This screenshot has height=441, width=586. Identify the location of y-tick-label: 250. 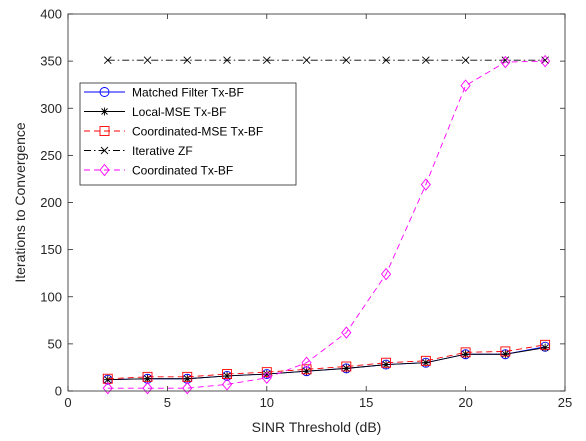
(51, 155).